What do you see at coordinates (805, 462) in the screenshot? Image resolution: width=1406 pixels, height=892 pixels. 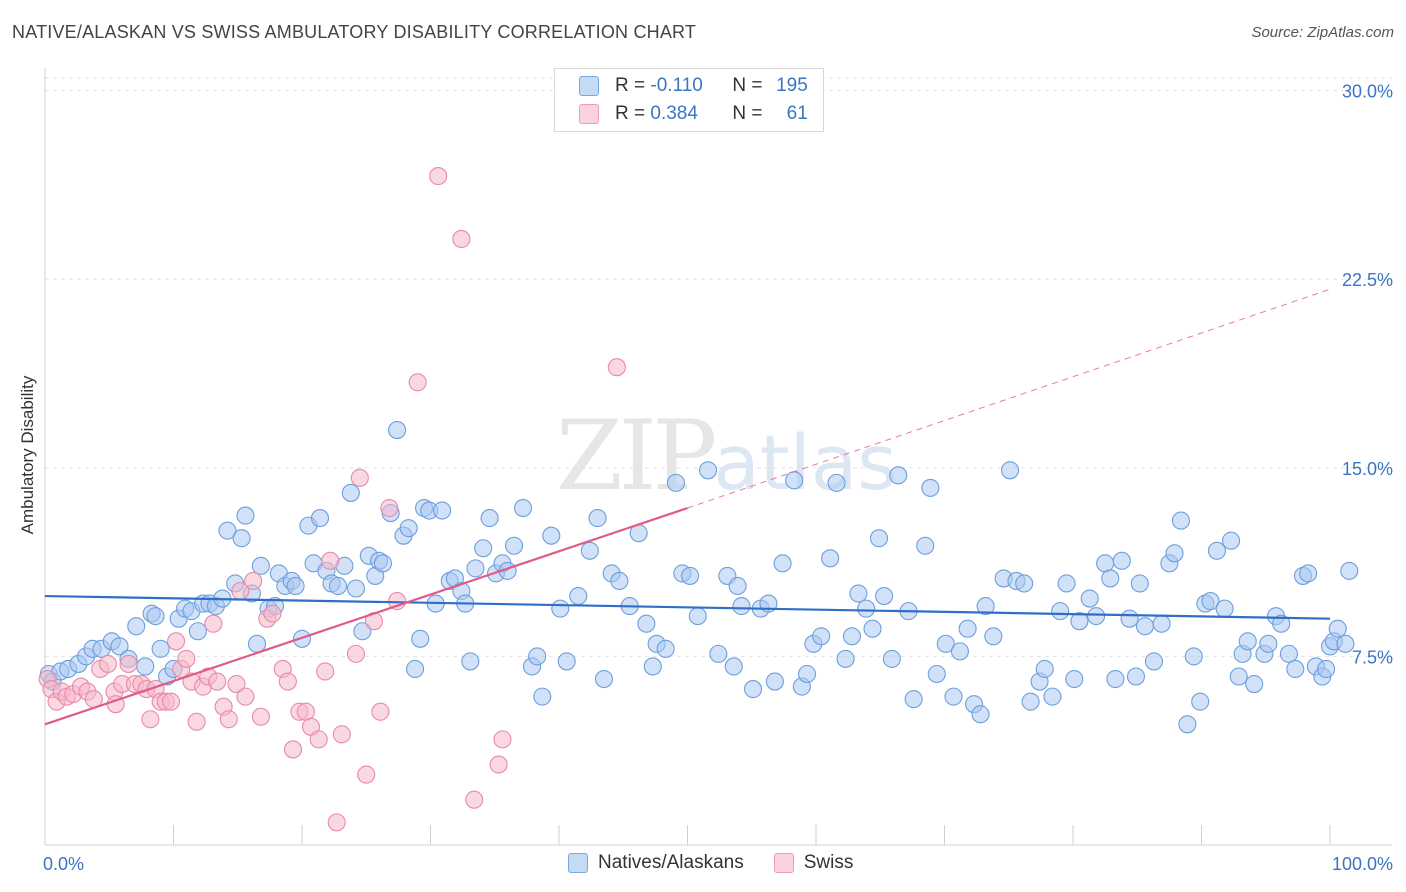 I see `watermark-atlas: atlas` at bounding box center [805, 462].